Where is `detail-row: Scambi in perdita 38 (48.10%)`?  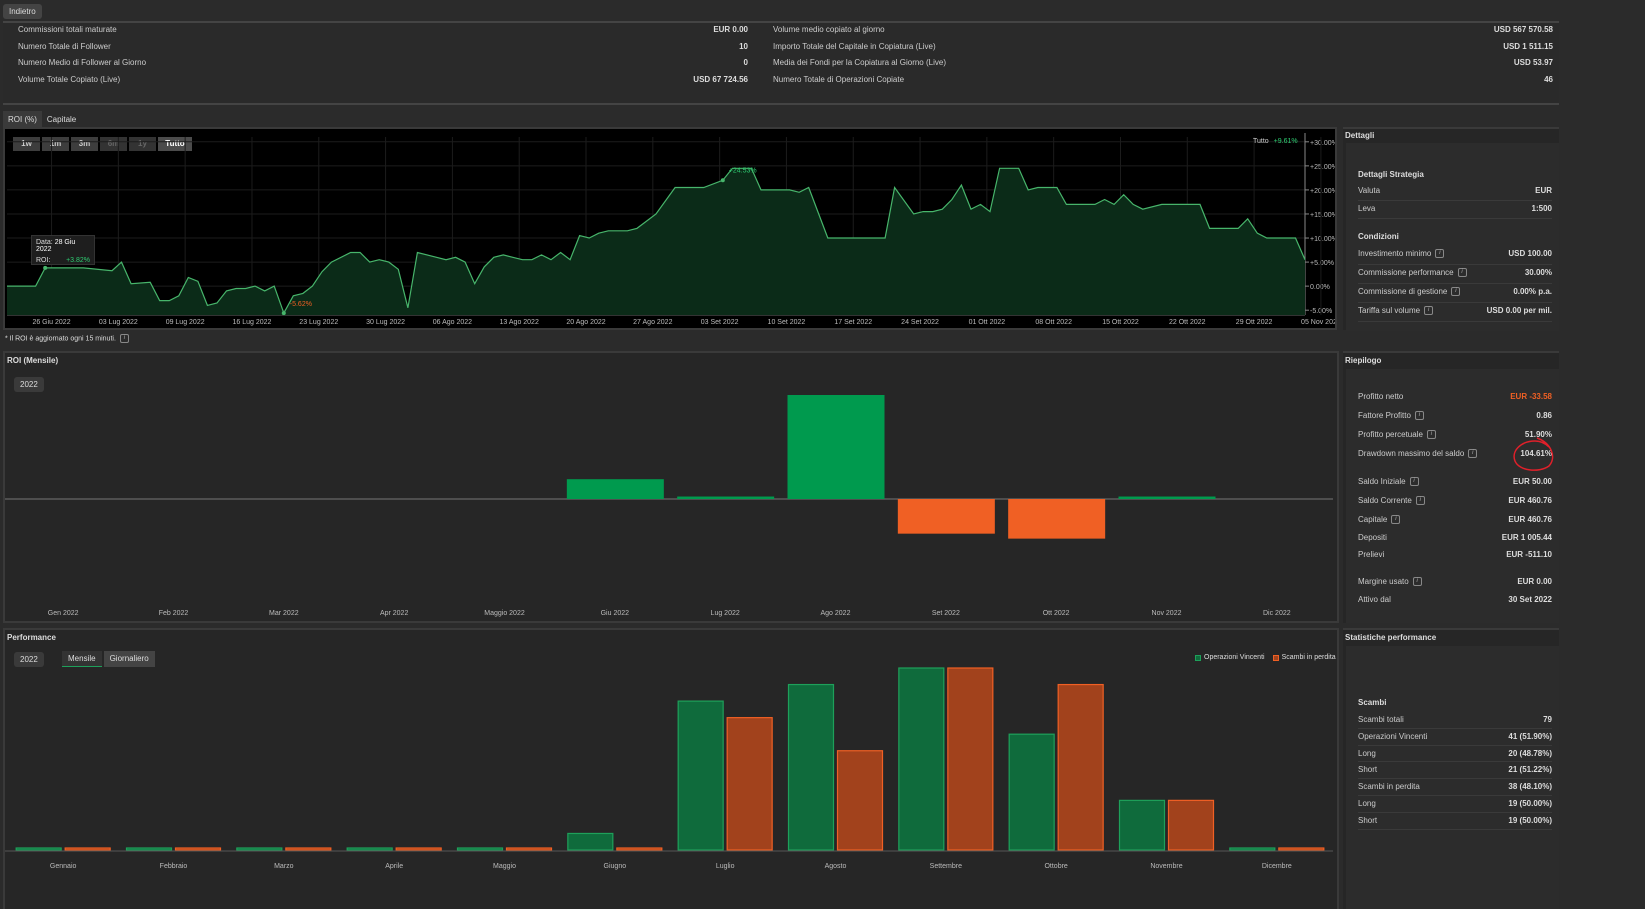
detail-row: Scambi in perdita 38 (48.10%) is located at coordinates (1455, 787).